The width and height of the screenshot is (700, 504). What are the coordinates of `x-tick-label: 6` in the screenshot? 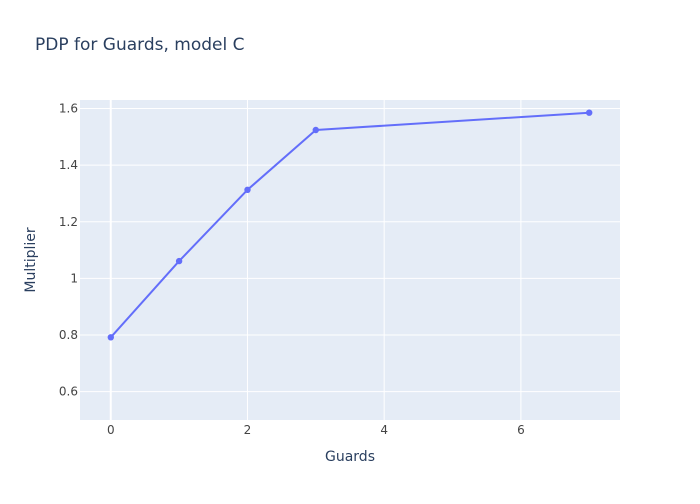 It's located at (521, 430).